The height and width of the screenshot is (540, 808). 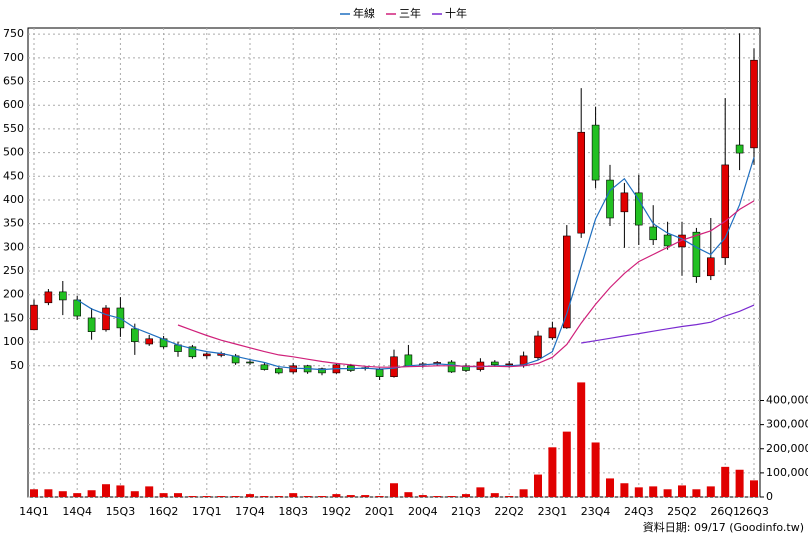 What do you see at coordinates (787, 448) in the screenshot?
I see `y2-tick-label: 200,000` at bounding box center [787, 448].